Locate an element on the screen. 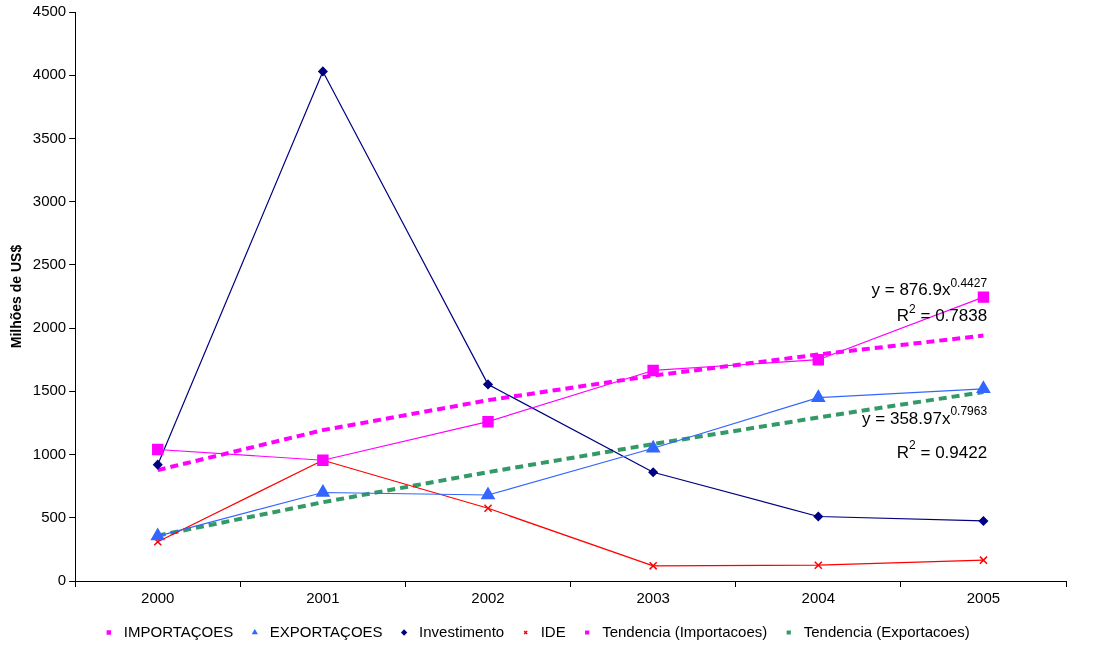  y-tick-label: 1500 is located at coordinates (49, 390).